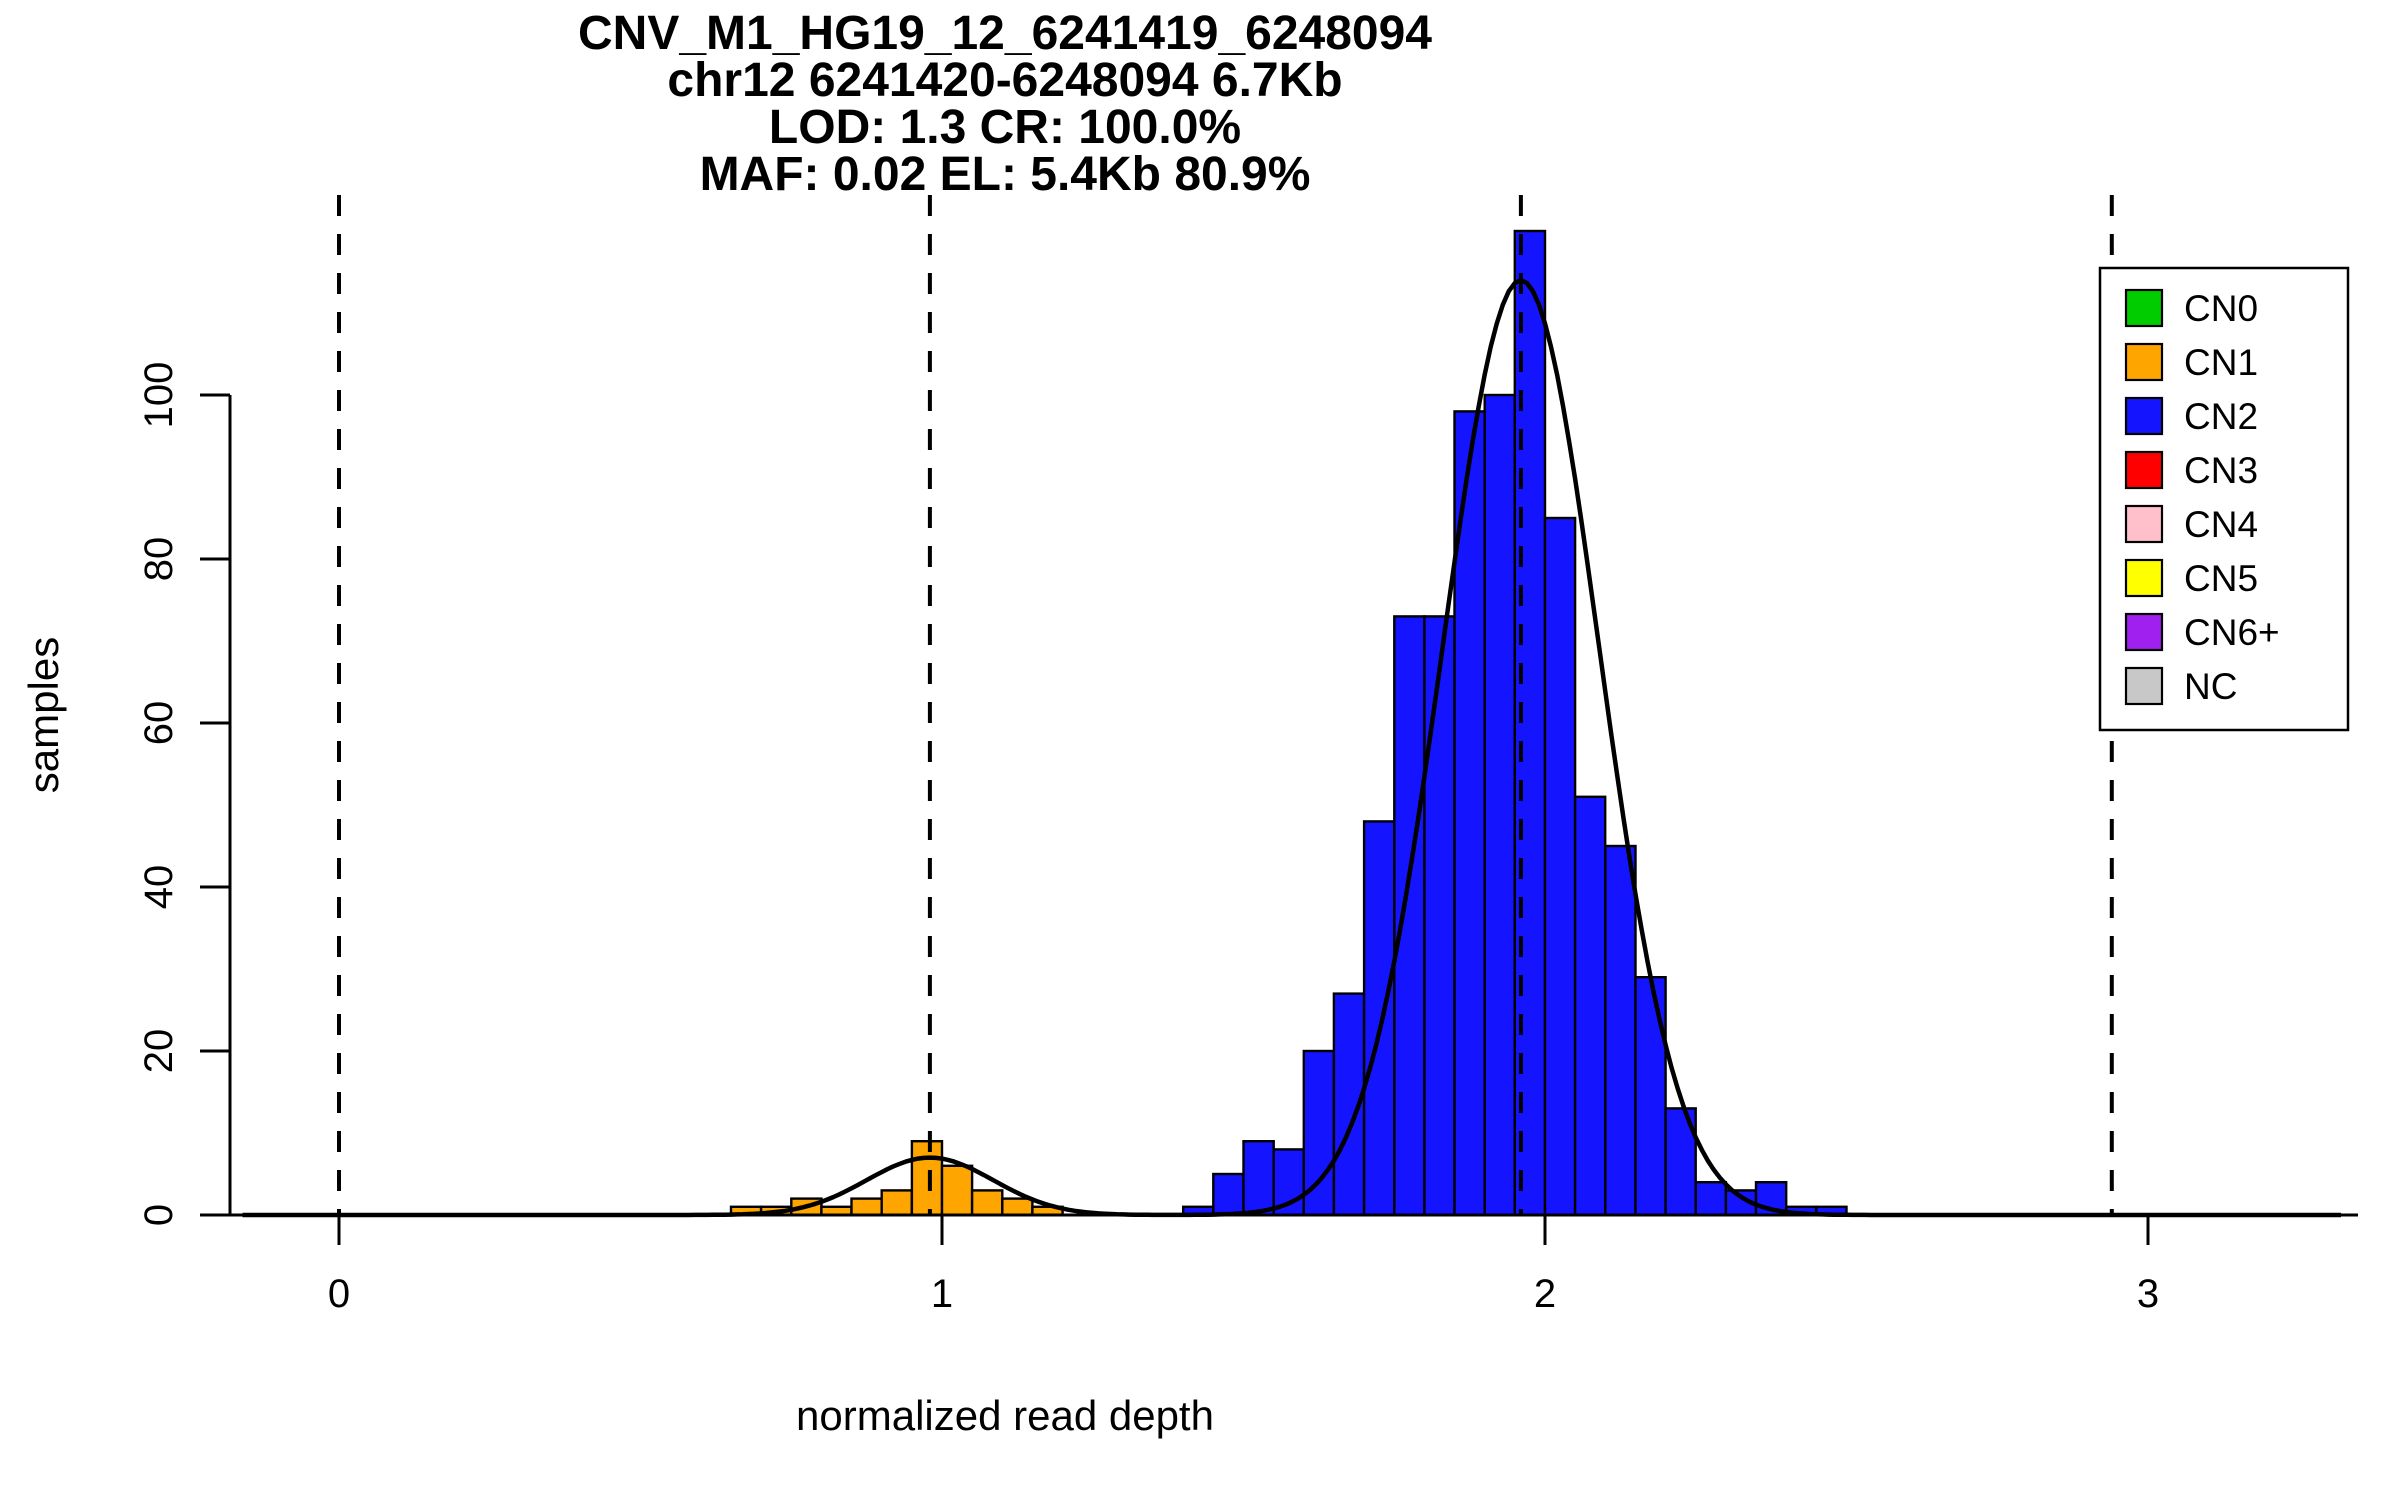 The height and width of the screenshot is (1500, 2400). What do you see at coordinates (43, 715) in the screenshot?
I see `y-axis-label: samples` at bounding box center [43, 715].